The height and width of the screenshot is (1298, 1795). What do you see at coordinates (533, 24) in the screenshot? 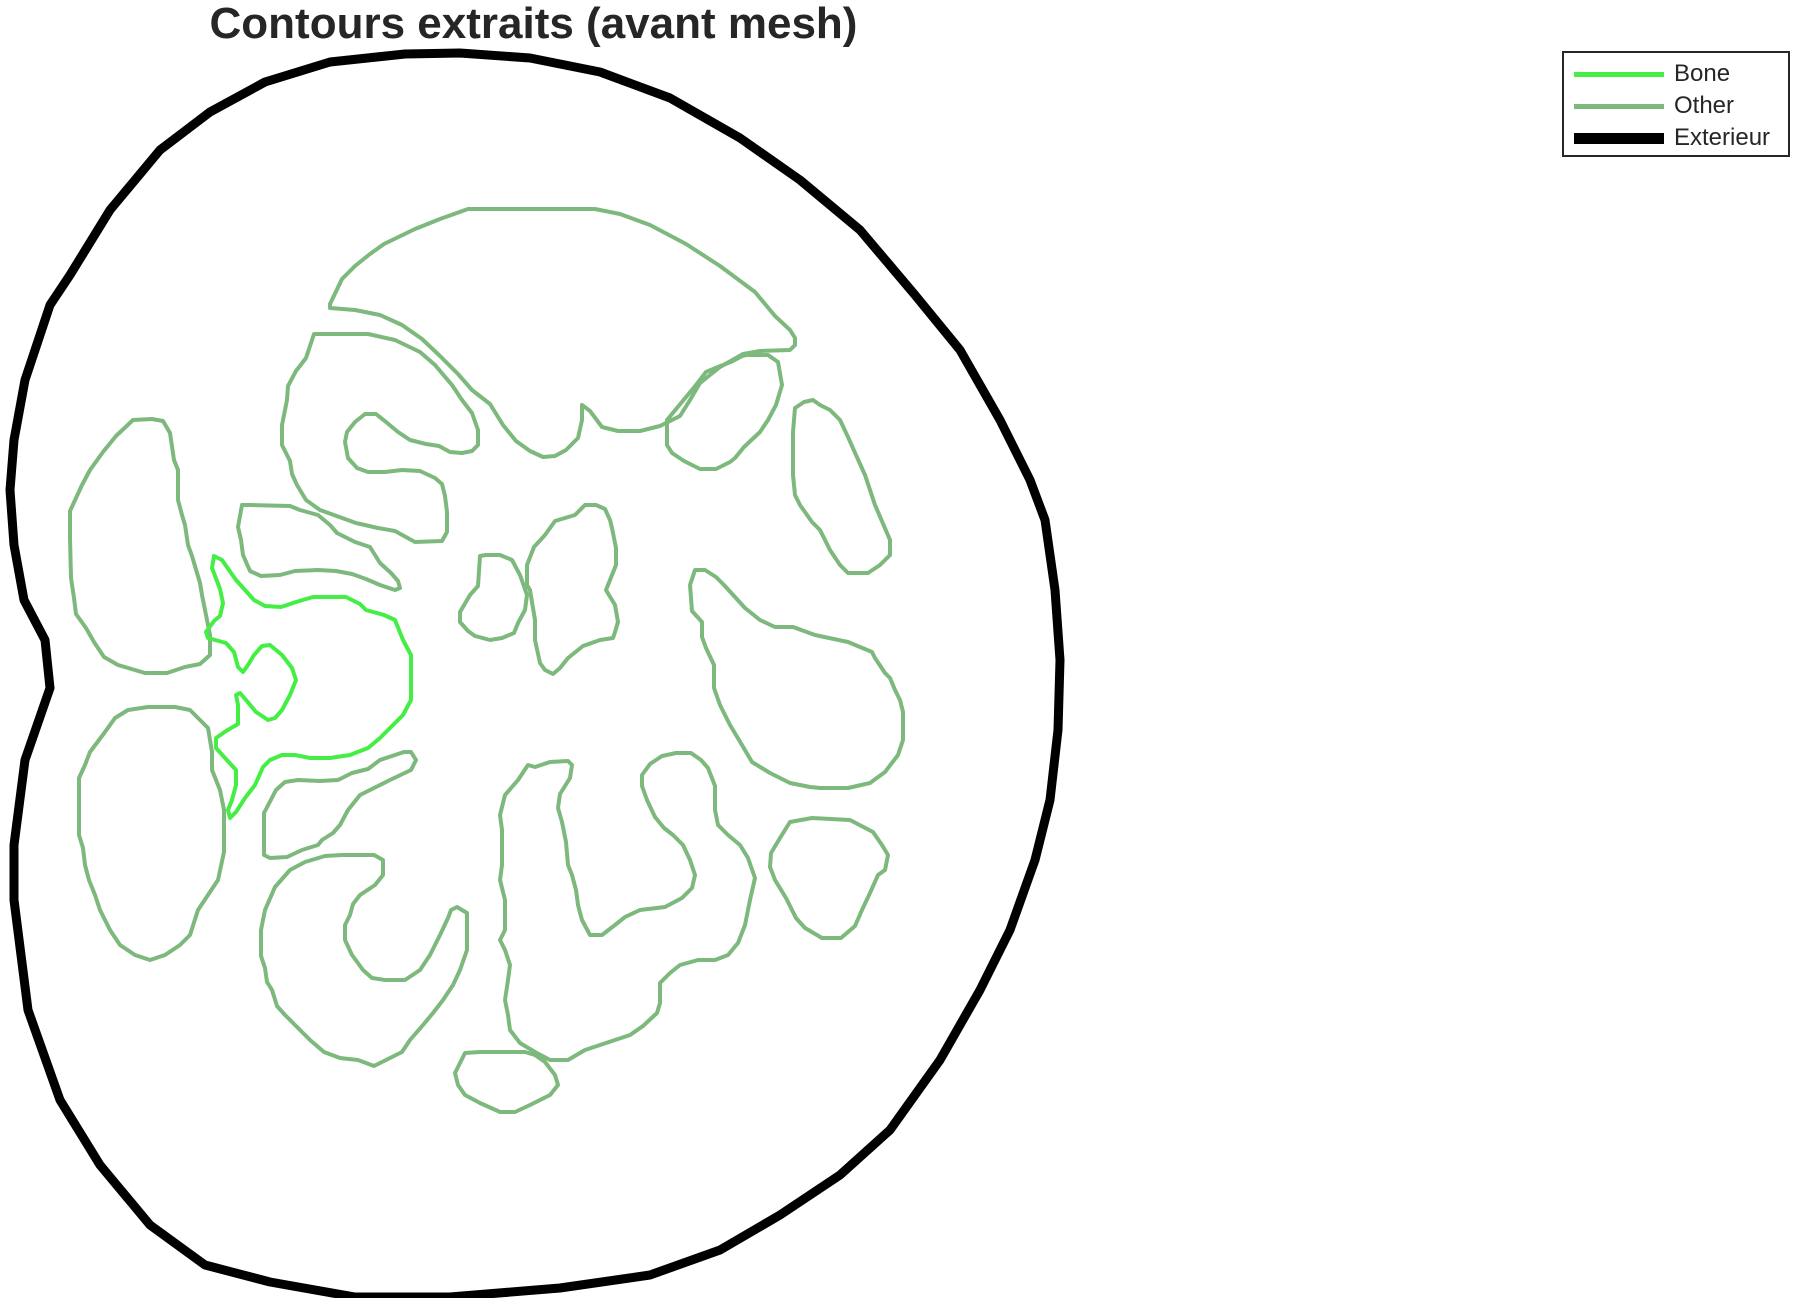
I see `figure-title: Contours extraits (avant mesh)` at bounding box center [533, 24].